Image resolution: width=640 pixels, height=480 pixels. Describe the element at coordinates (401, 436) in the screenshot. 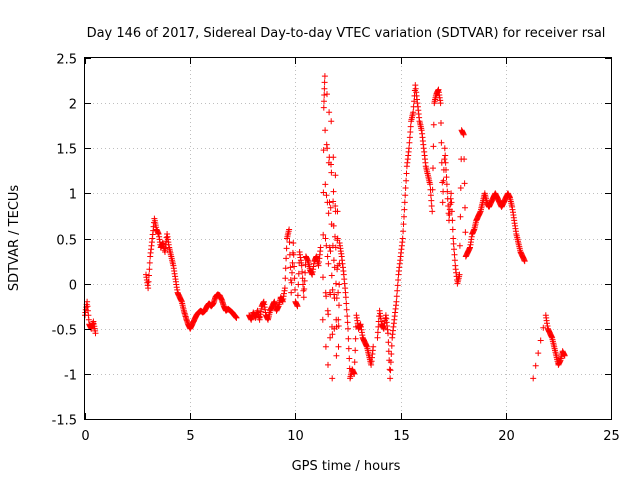

I see `x-tick-label: 15` at that location.